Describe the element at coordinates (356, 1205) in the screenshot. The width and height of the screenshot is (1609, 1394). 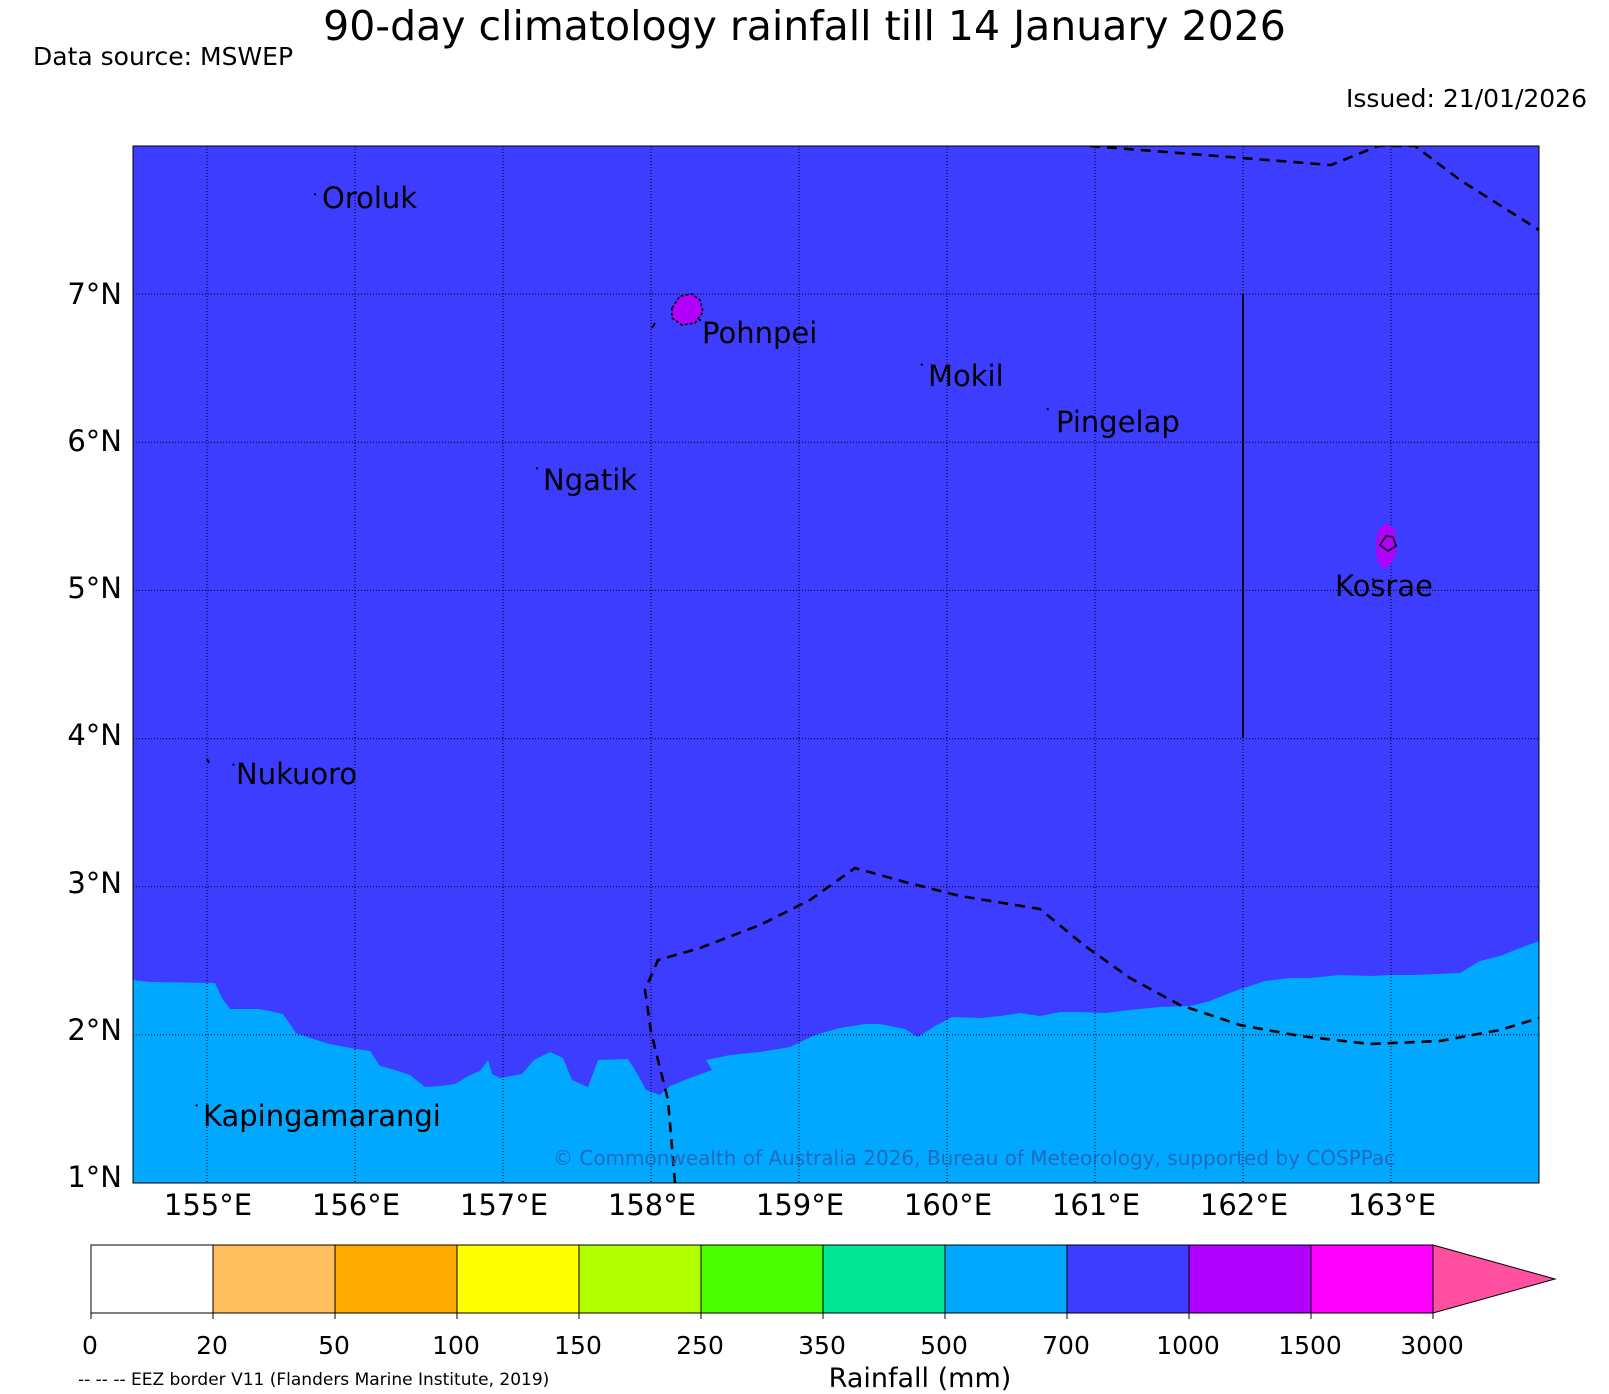
I see `lon-label-156e: 156°E` at that location.